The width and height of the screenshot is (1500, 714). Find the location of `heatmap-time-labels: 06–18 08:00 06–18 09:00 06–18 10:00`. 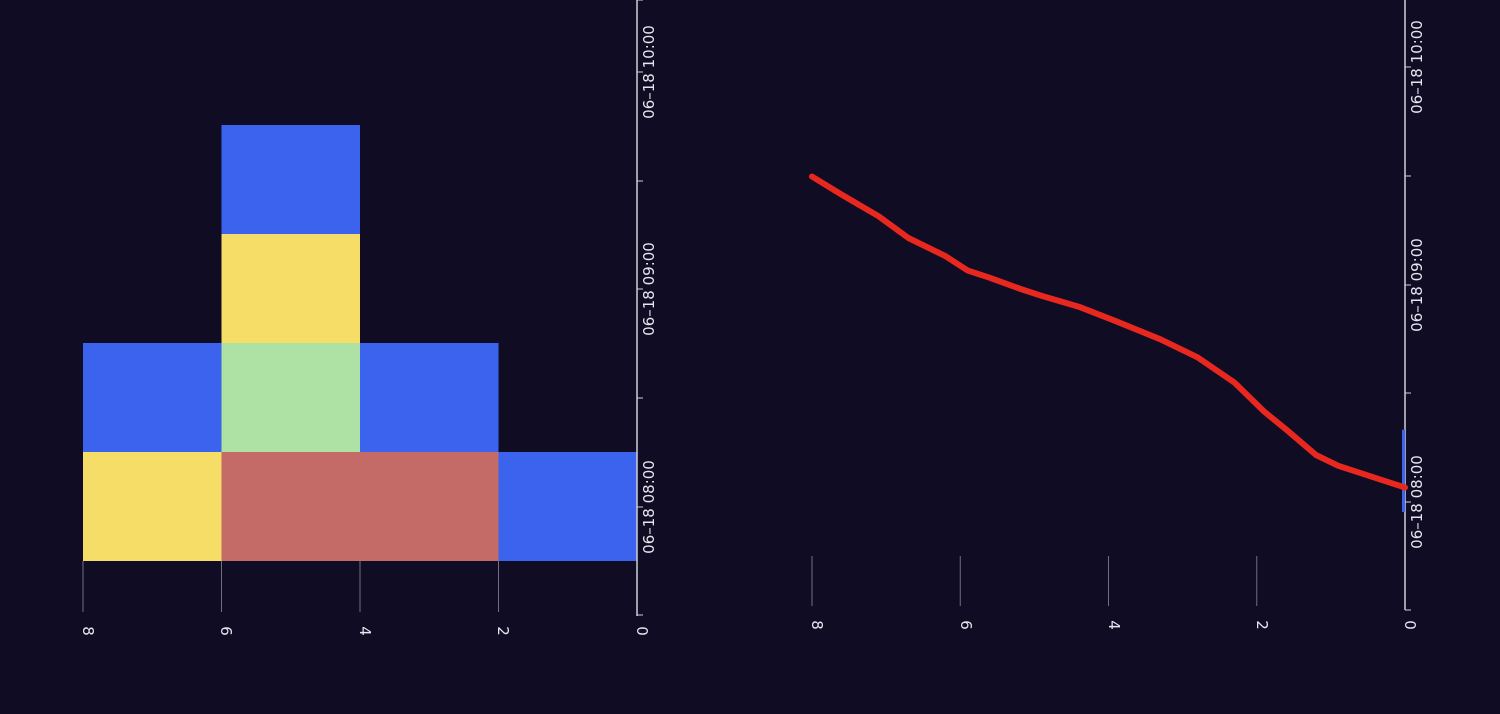

heatmap-time-labels: 06–18 08:00 06–18 09:00 06–18 10:00 is located at coordinates (649, 289).